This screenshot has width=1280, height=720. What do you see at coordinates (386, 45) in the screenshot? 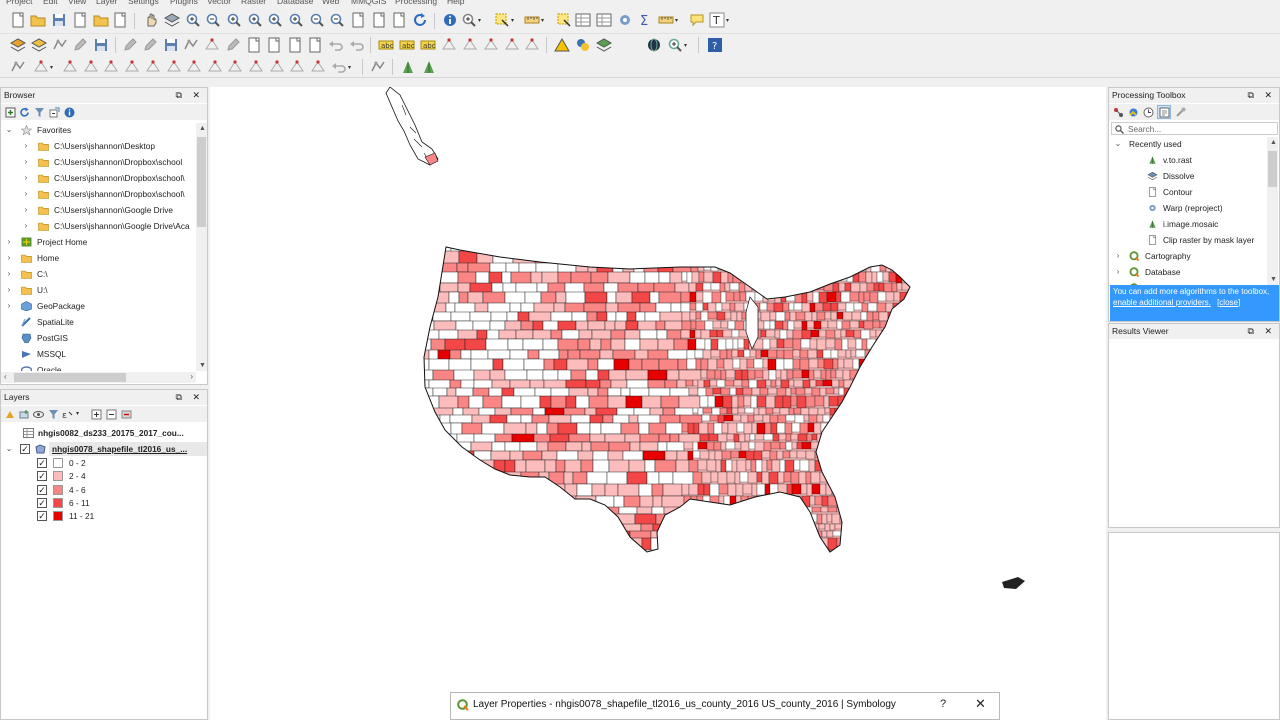
I see `label-toolbar-button: abc` at bounding box center [386, 45].